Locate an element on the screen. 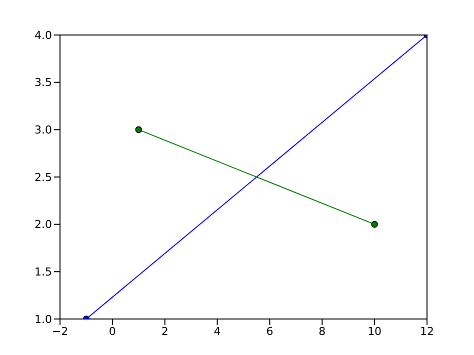  x-tick-label: 12 is located at coordinates (427, 331).